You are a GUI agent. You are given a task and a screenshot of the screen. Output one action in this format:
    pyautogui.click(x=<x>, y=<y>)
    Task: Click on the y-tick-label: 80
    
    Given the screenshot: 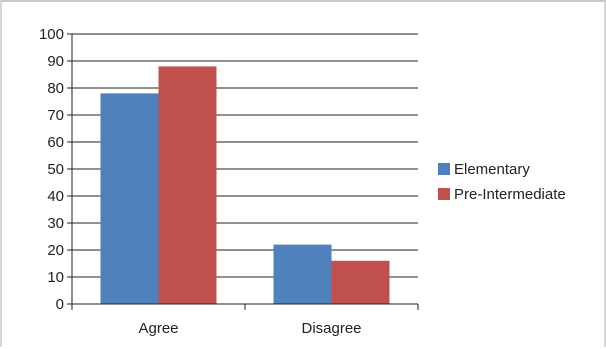 What is the action you would take?
    pyautogui.click(x=55, y=88)
    